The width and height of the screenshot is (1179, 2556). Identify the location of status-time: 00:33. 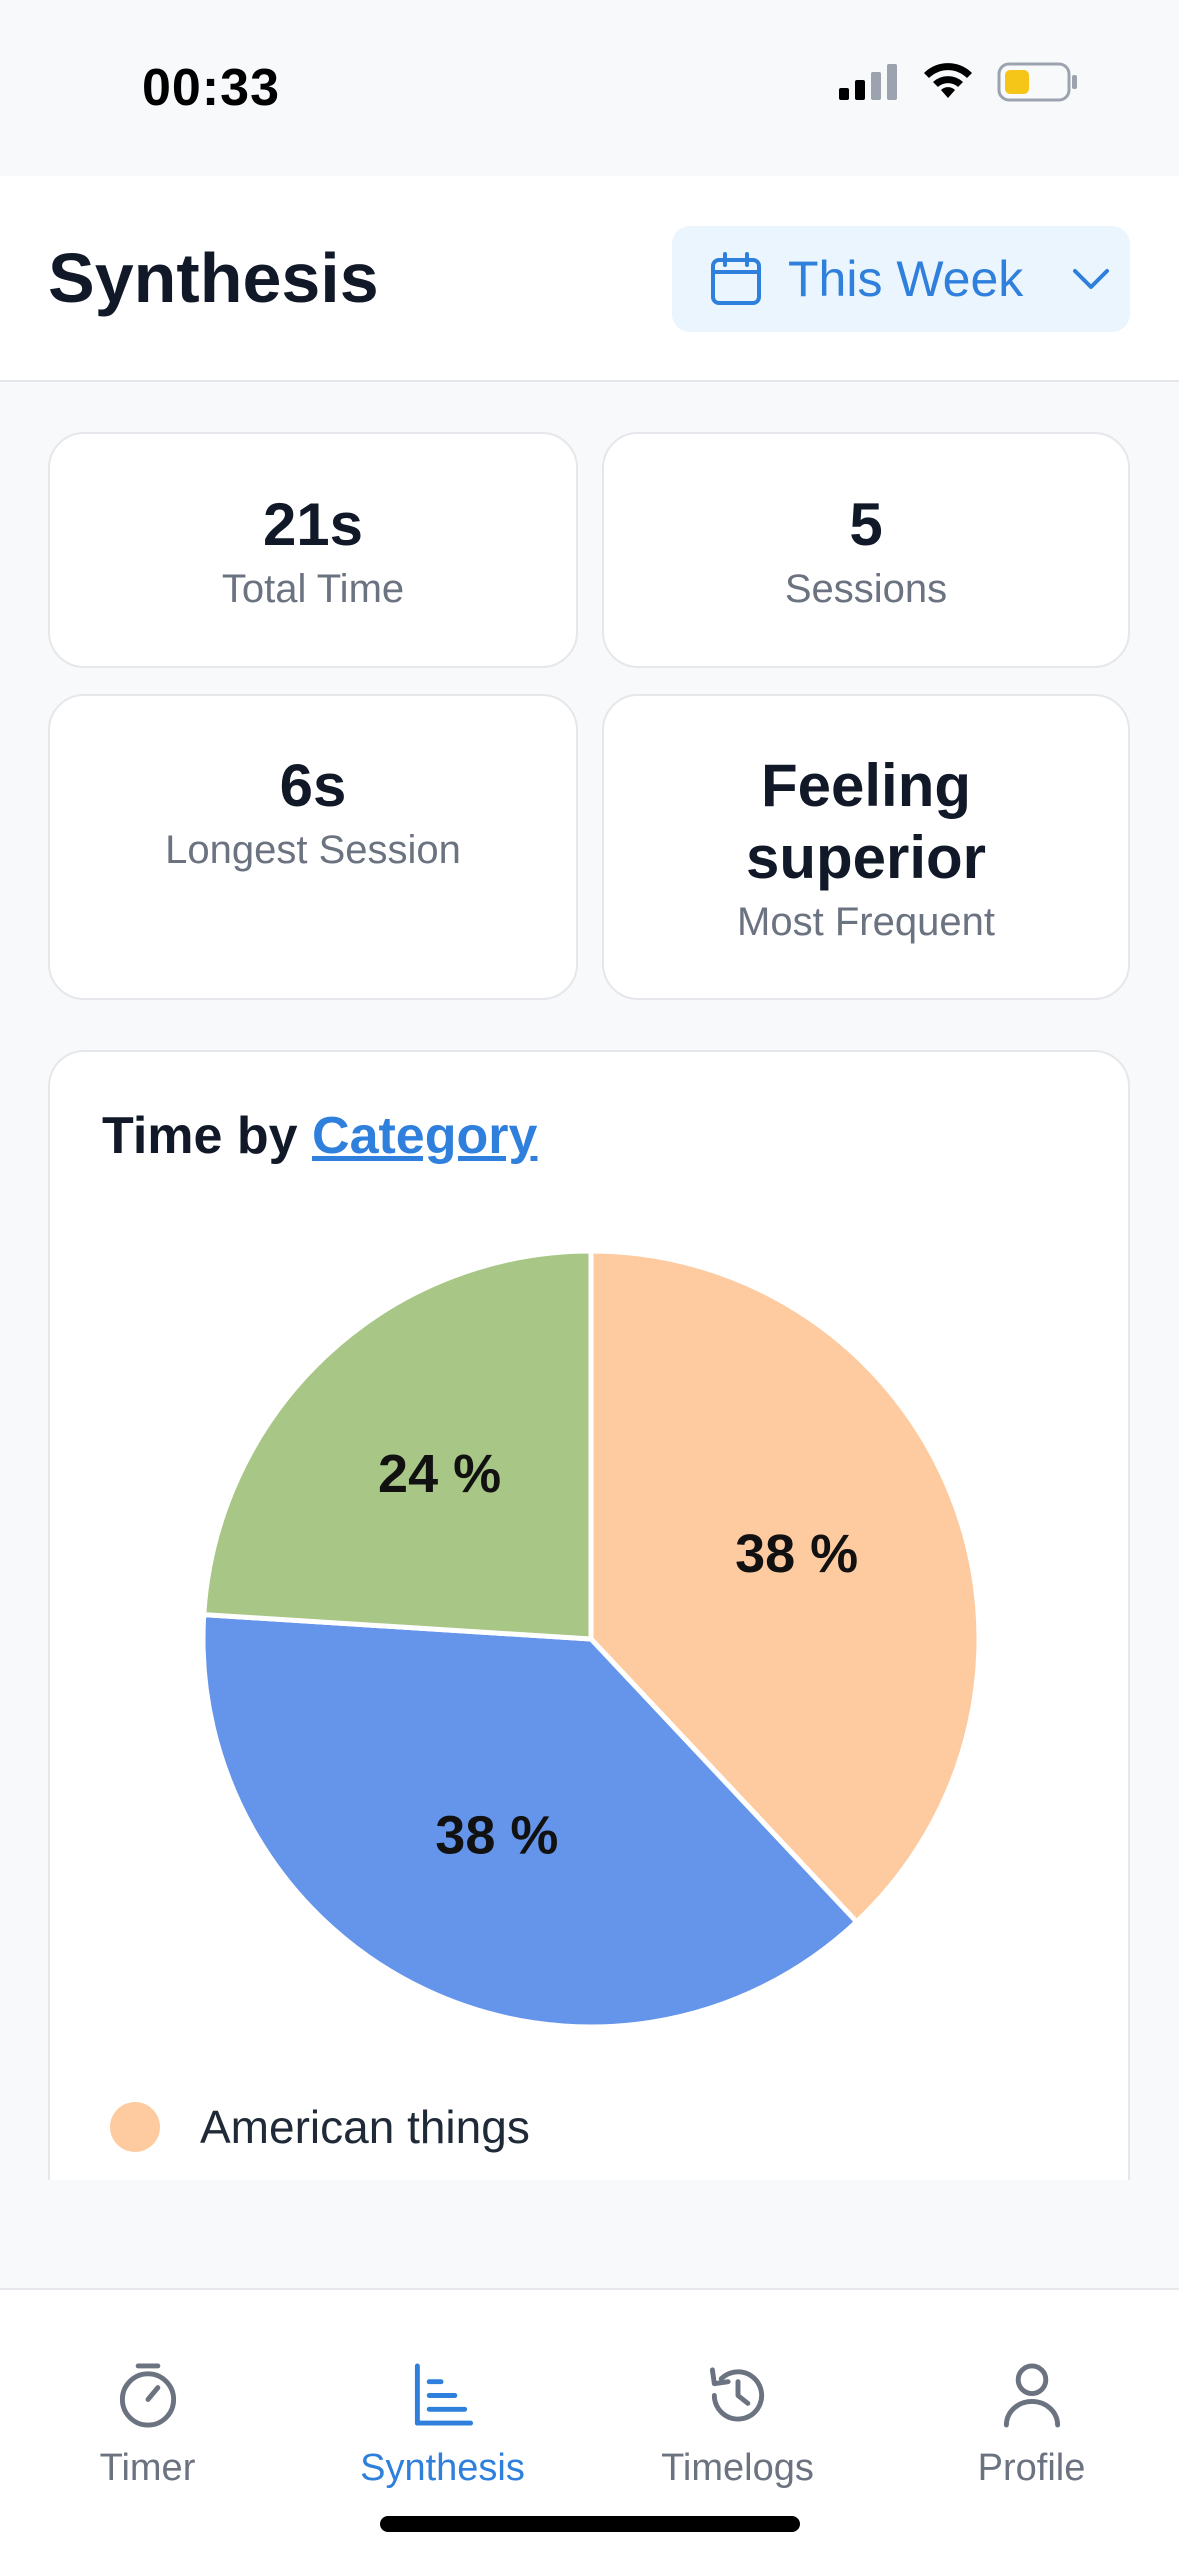
(211, 88).